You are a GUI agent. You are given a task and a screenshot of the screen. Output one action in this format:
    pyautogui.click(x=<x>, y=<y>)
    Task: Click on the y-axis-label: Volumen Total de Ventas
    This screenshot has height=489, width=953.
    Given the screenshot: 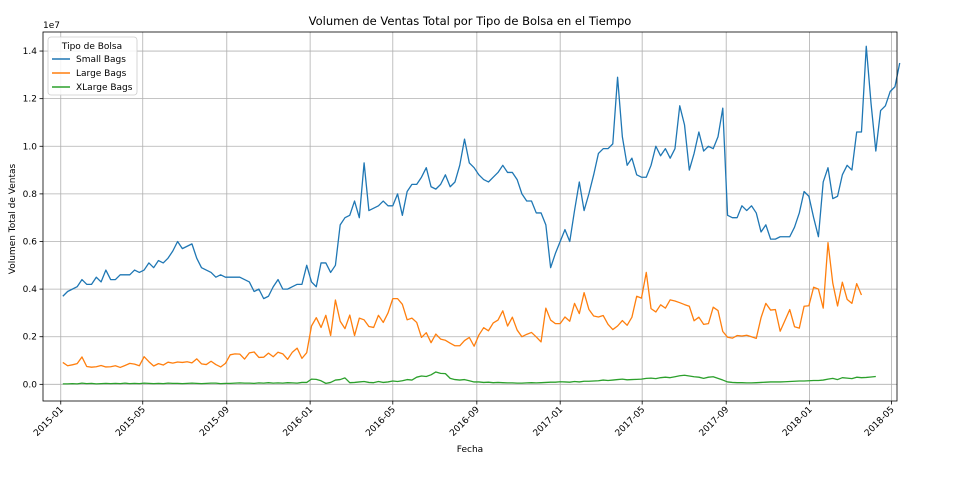 What is the action you would take?
    pyautogui.click(x=13, y=218)
    